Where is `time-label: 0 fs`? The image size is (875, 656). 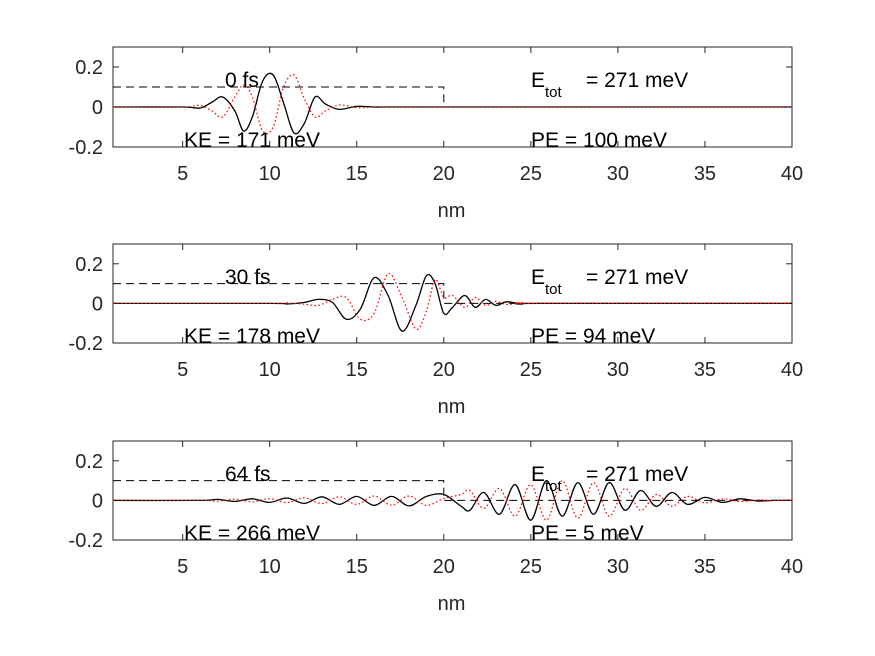 time-label: 0 fs is located at coordinates (242, 80).